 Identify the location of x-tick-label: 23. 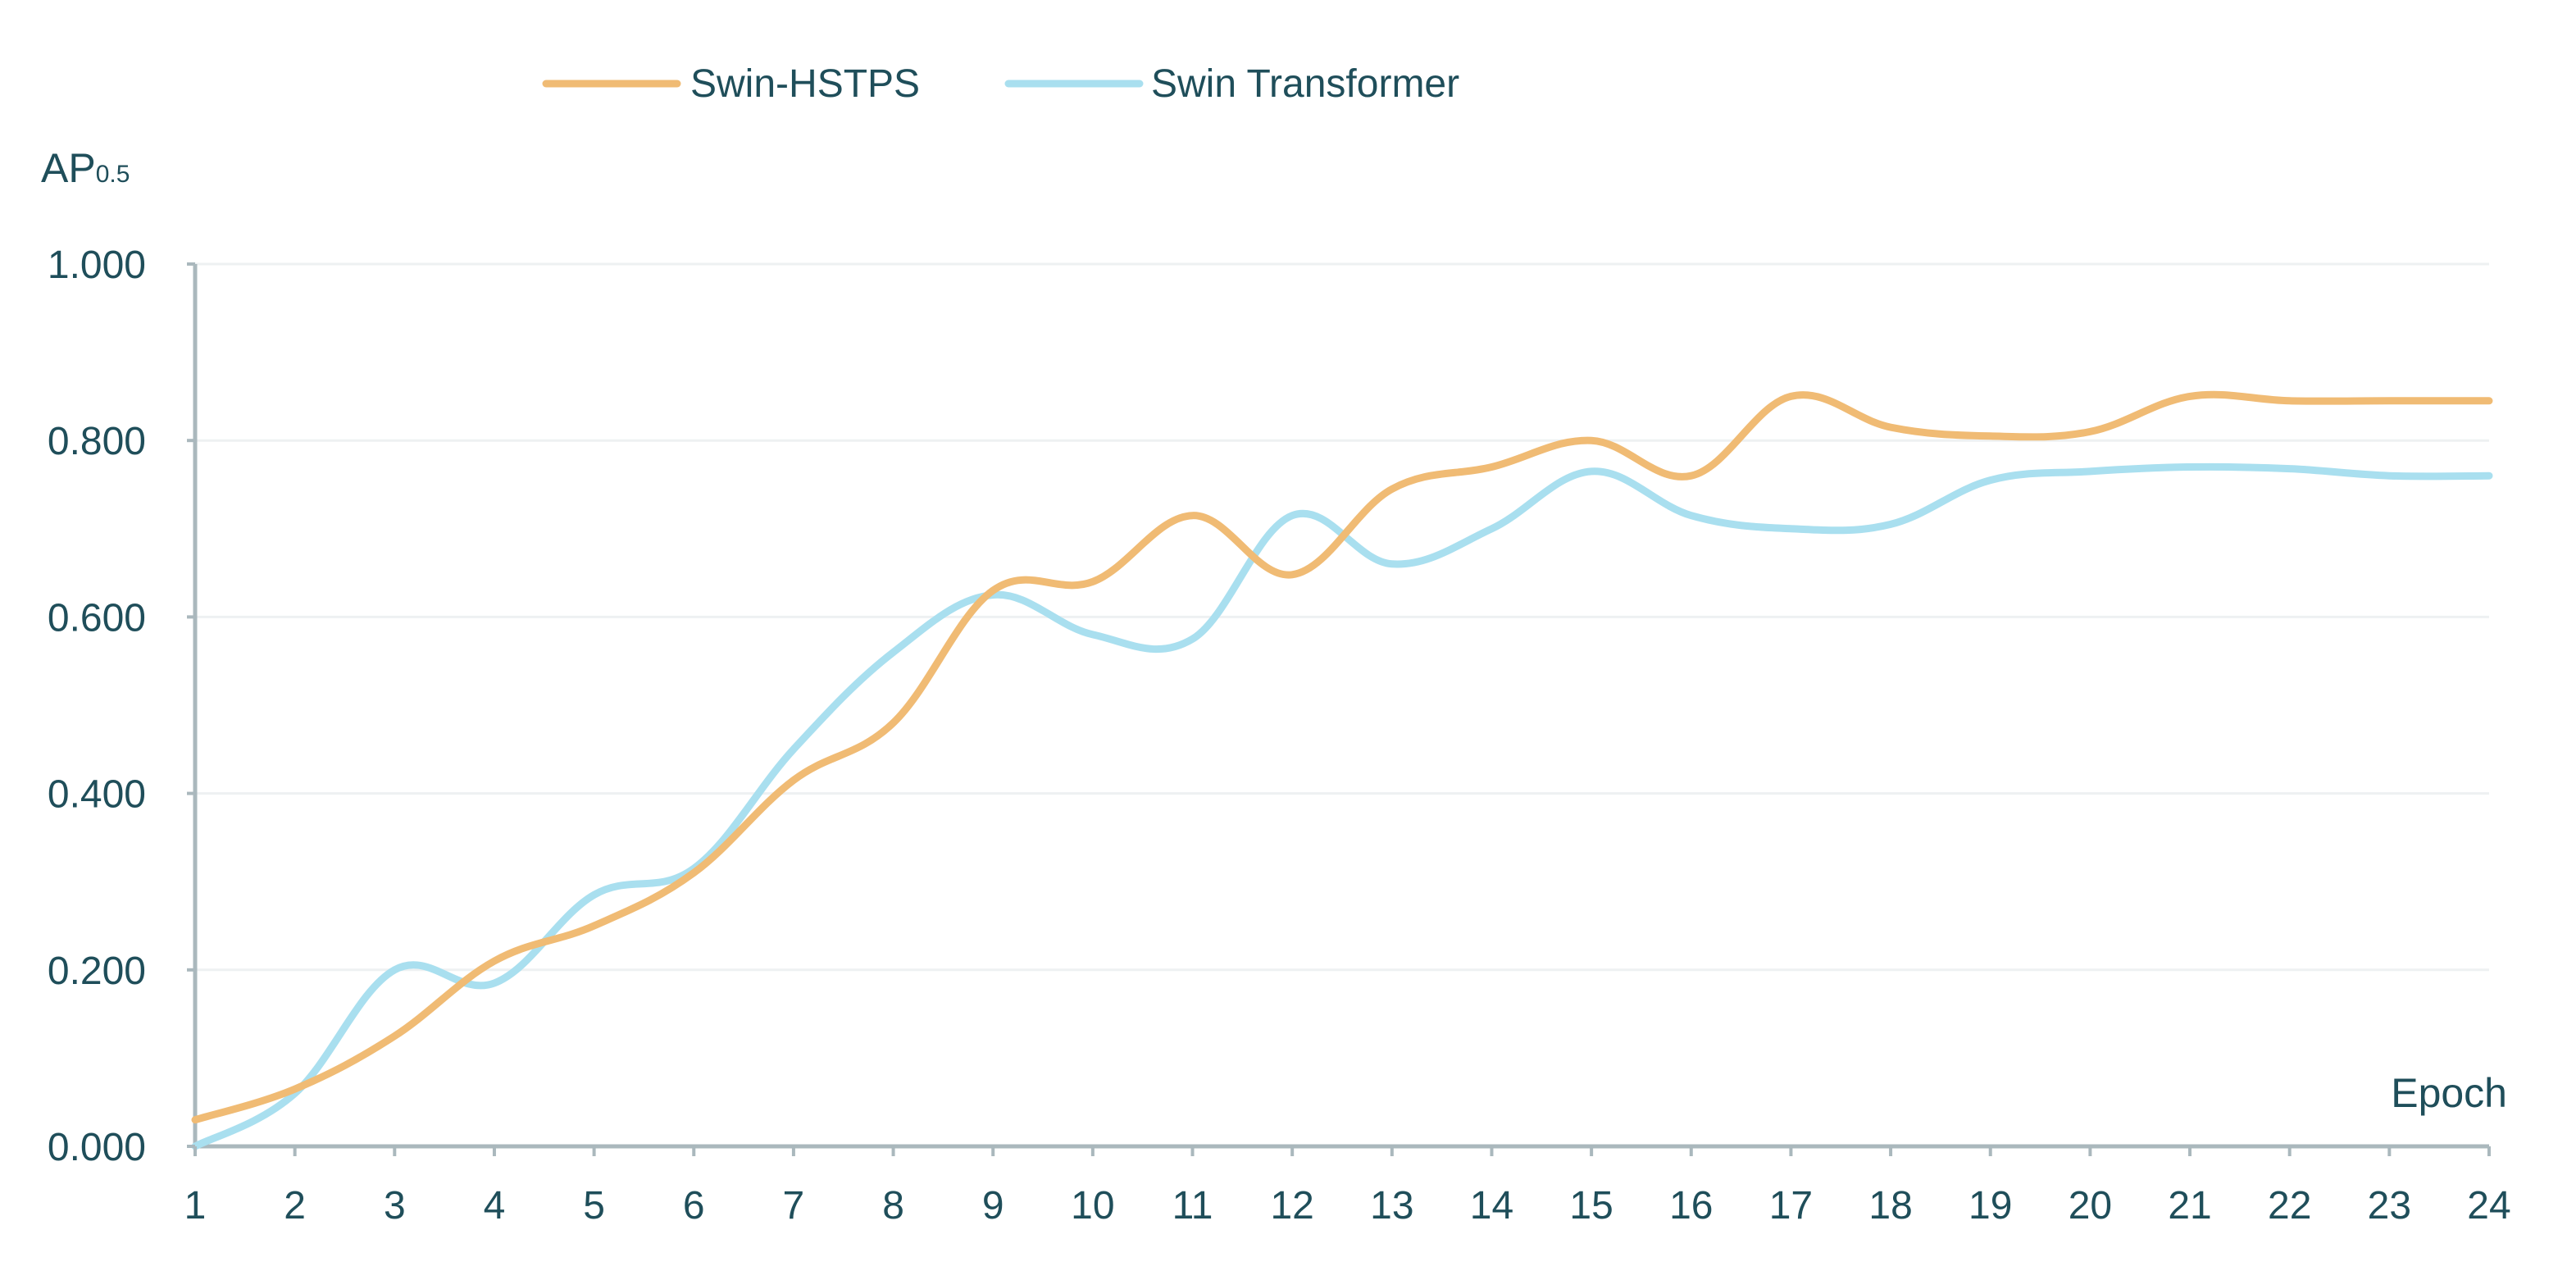
(2389, 1206).